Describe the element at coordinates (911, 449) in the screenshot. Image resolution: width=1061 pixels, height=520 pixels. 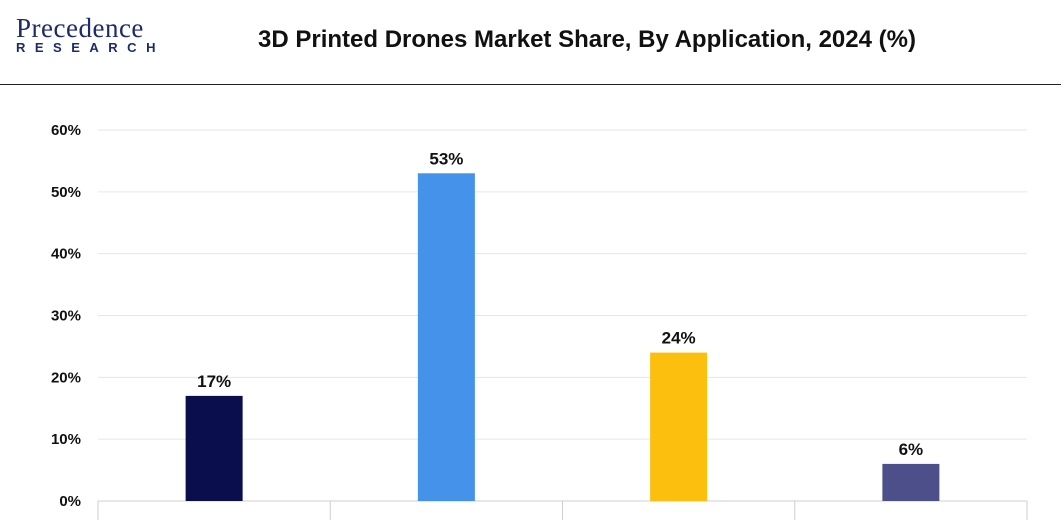
I see `data-label: 6%` at that location.